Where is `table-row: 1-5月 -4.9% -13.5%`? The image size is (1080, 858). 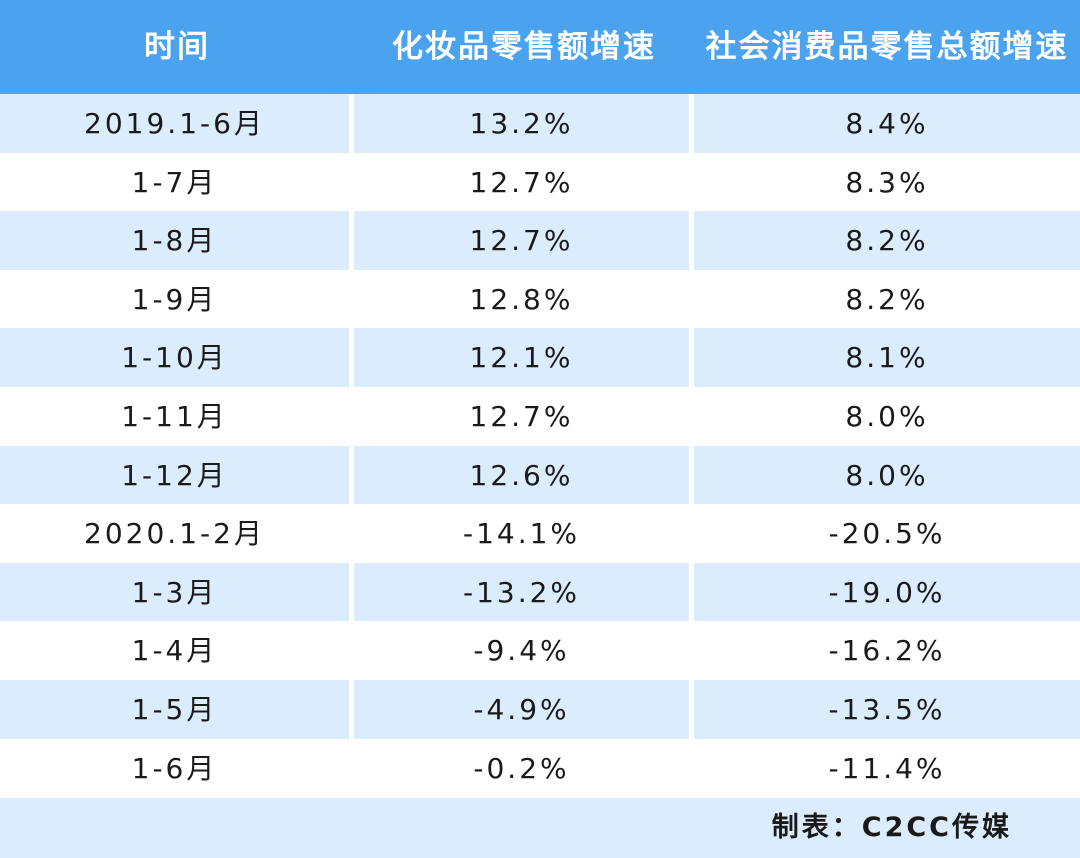 table-row: 1-5月 -4.9% -13.5% is located at coordinates (540, 709).